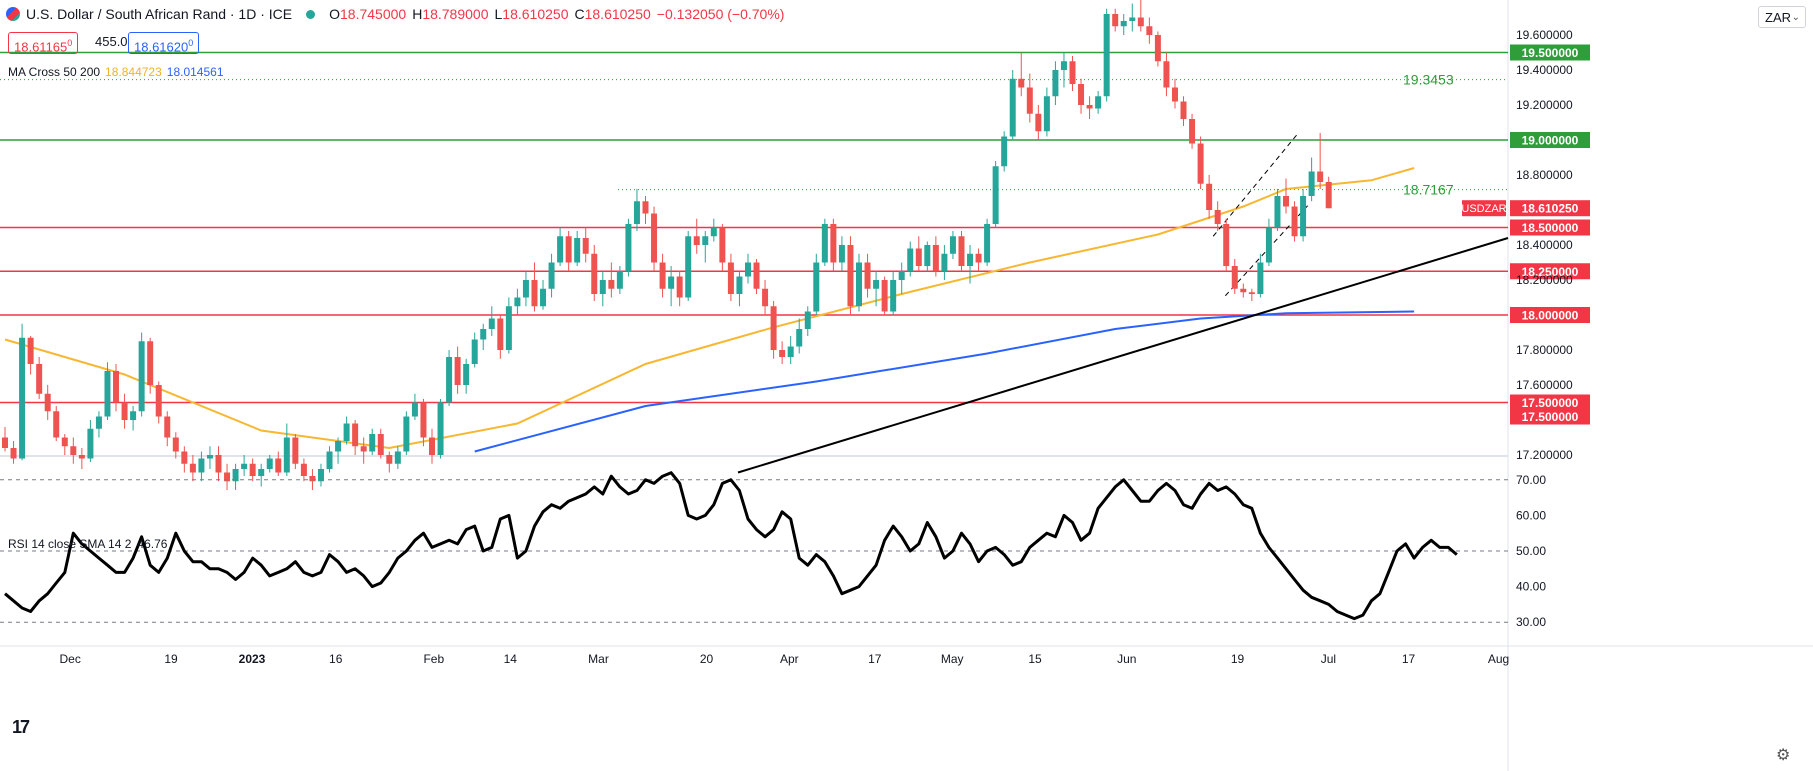  I want to click on level-price-tag: 19.500000, so click(1550, 52).